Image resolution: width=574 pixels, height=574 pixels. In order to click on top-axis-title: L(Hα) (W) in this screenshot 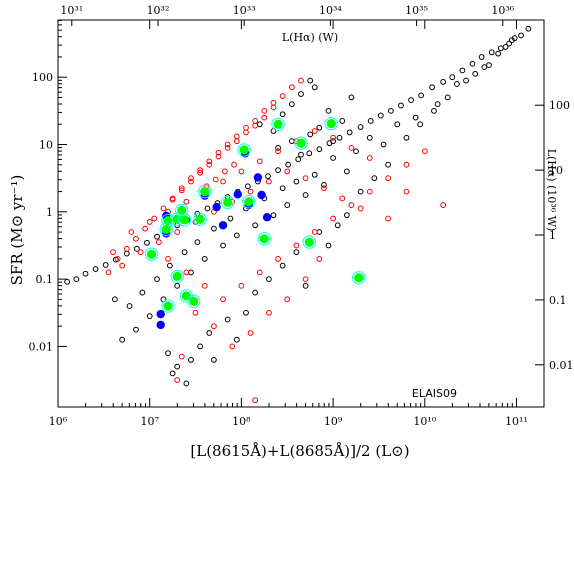, I will do `click(310, 37)`.